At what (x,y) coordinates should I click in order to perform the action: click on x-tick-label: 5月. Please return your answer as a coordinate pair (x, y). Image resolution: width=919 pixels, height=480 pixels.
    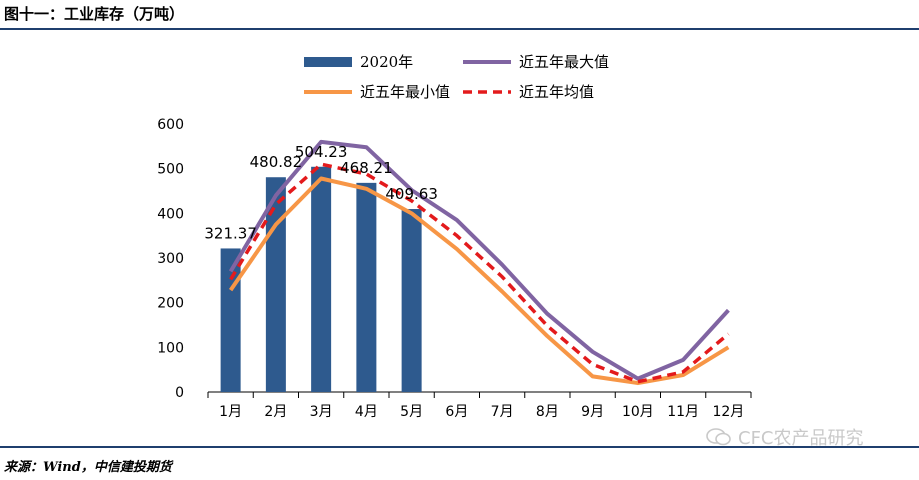
    Looking at the image, I should click on (411, 412).